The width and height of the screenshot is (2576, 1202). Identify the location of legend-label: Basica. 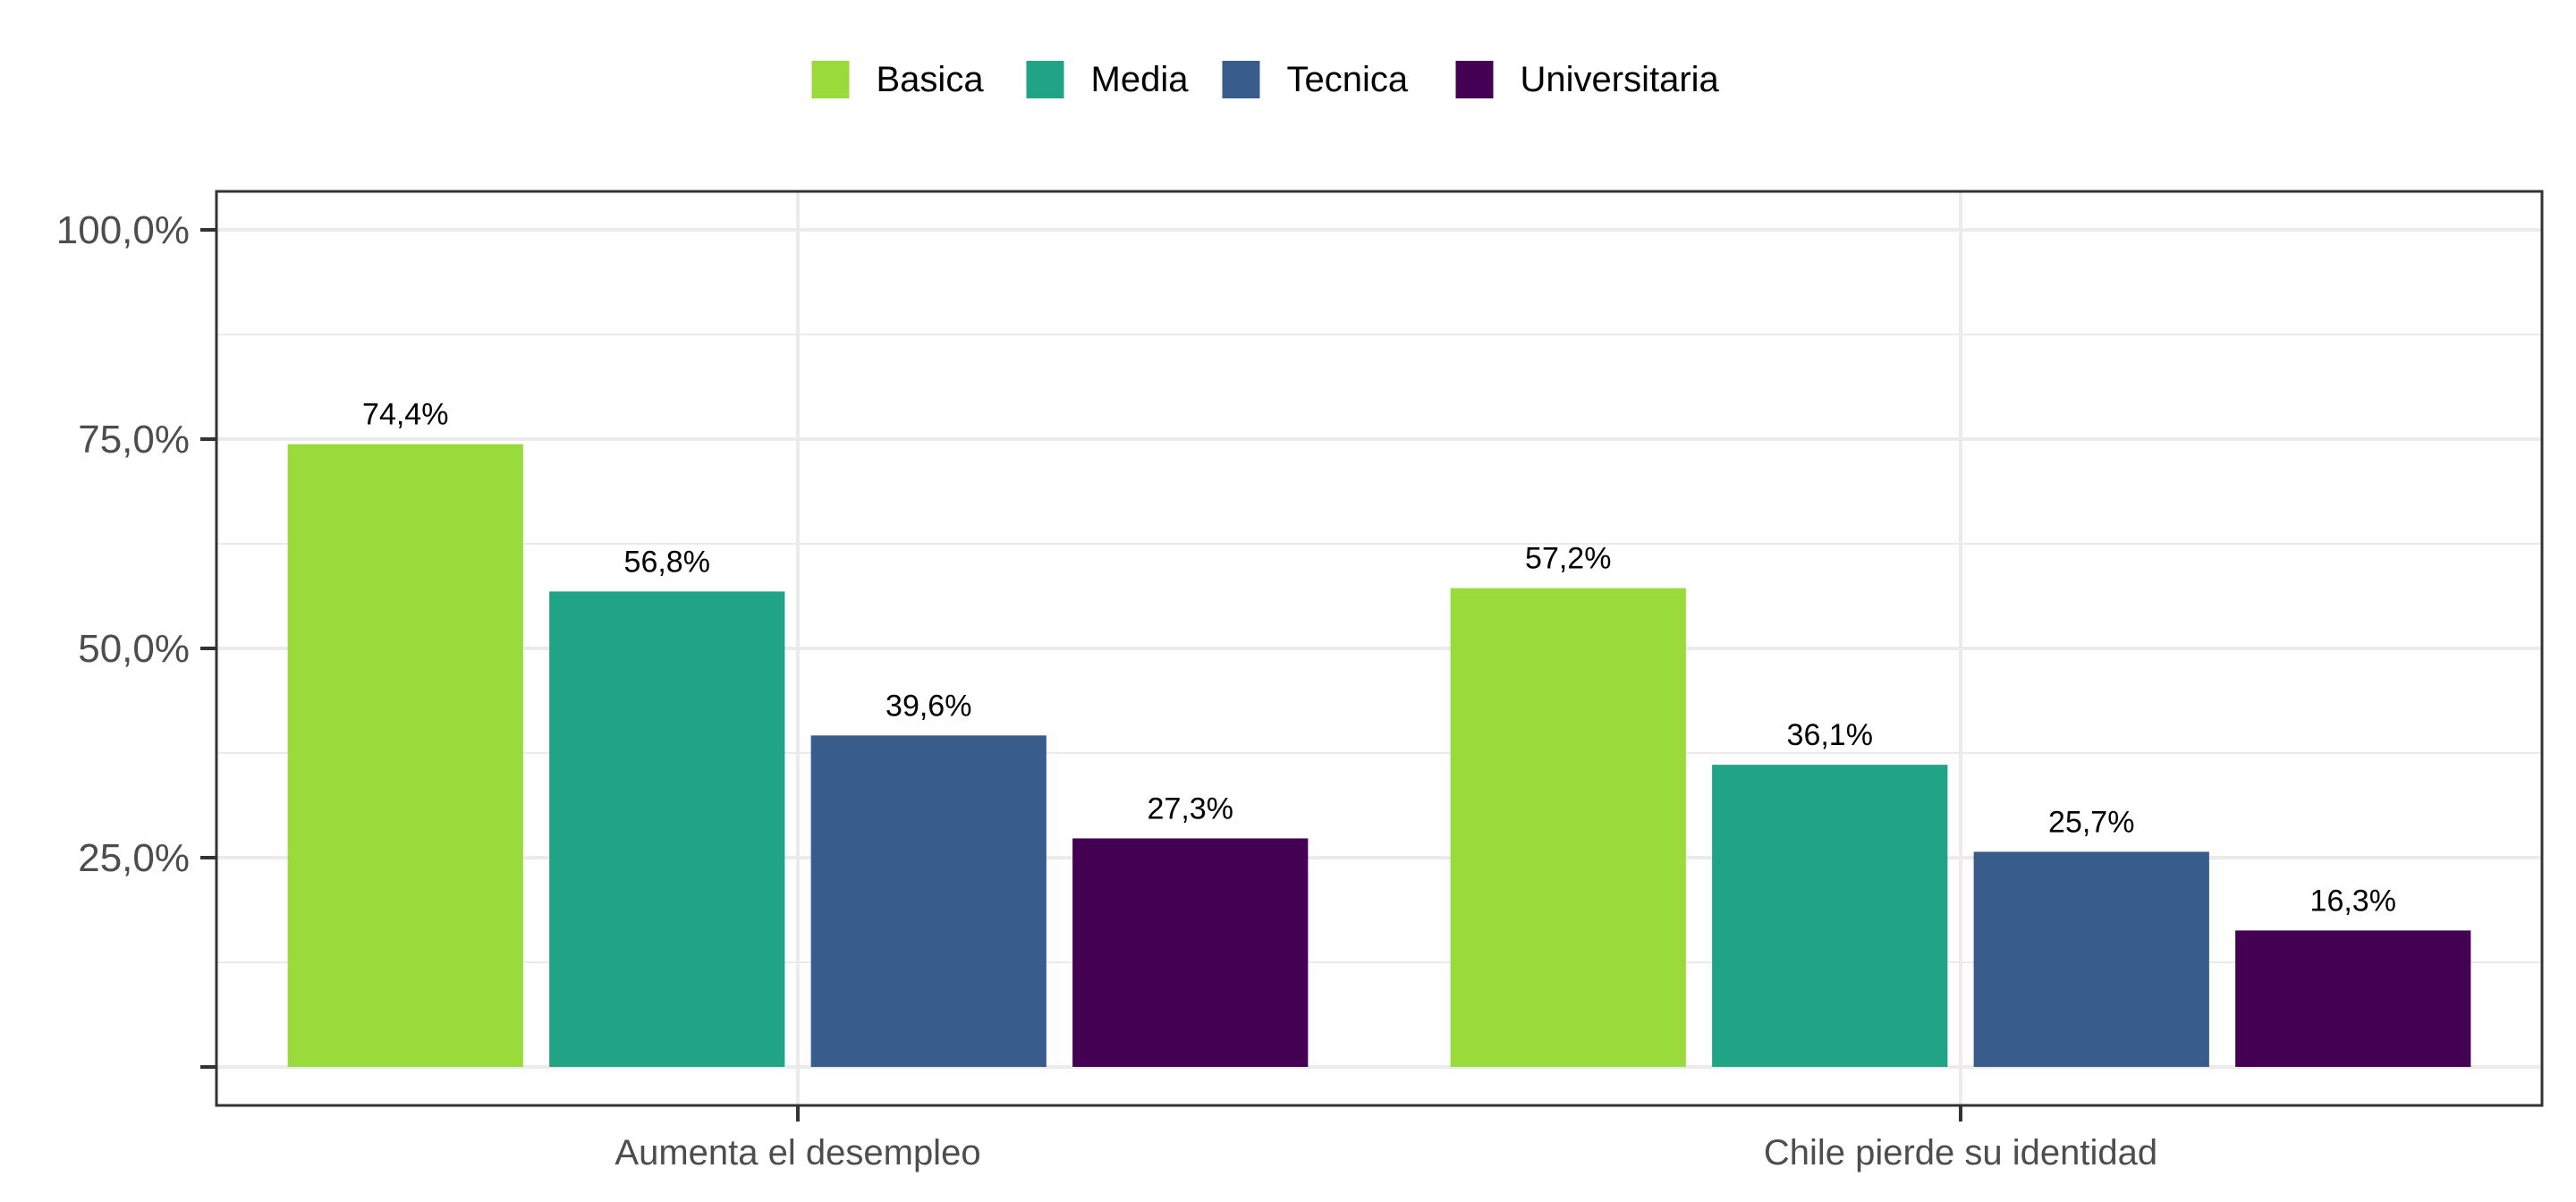
(931, 79).